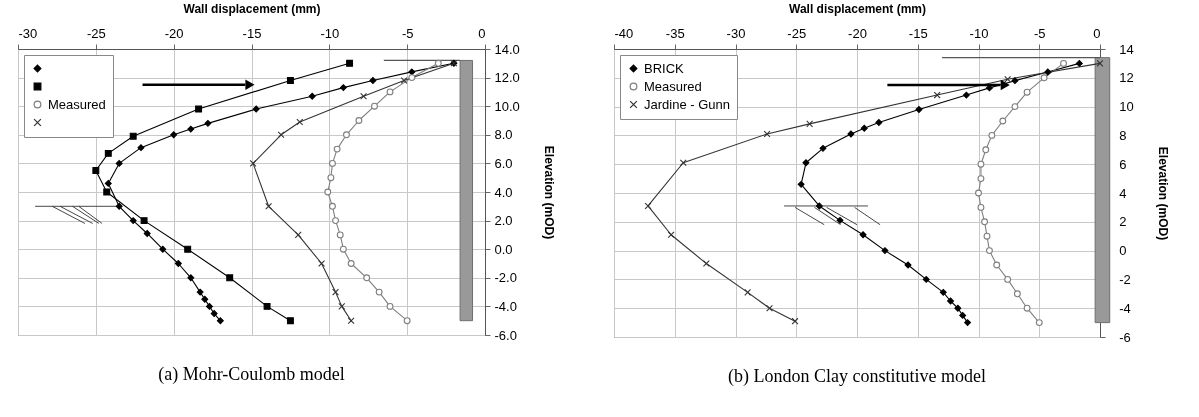 Image resolution: width=1199 pixels, height=417 pixels. What do you see at coordinates (1123, 164) in the screenshot?
I see `y-tick-label: 6` at bounding box center [1123, 164].